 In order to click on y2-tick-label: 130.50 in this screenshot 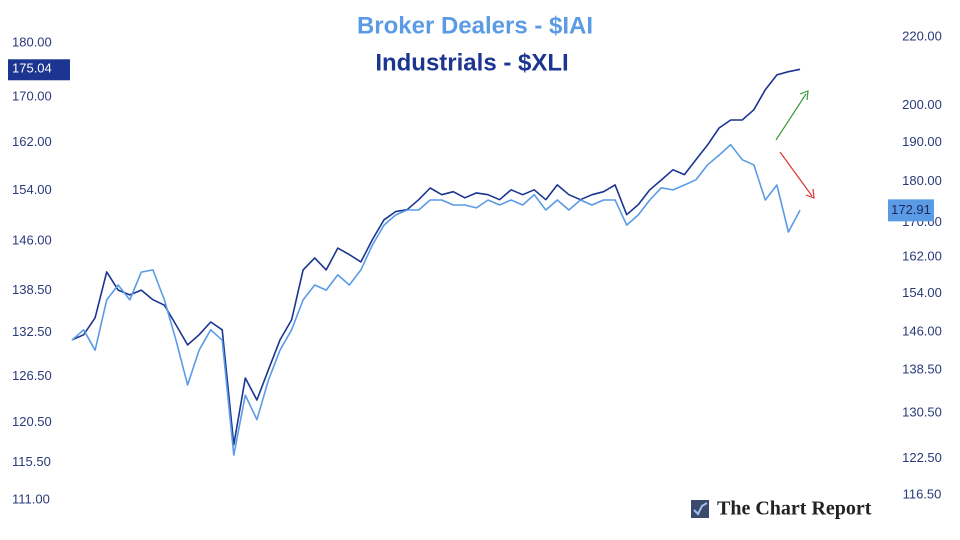, I will do `click(922, 412)`.